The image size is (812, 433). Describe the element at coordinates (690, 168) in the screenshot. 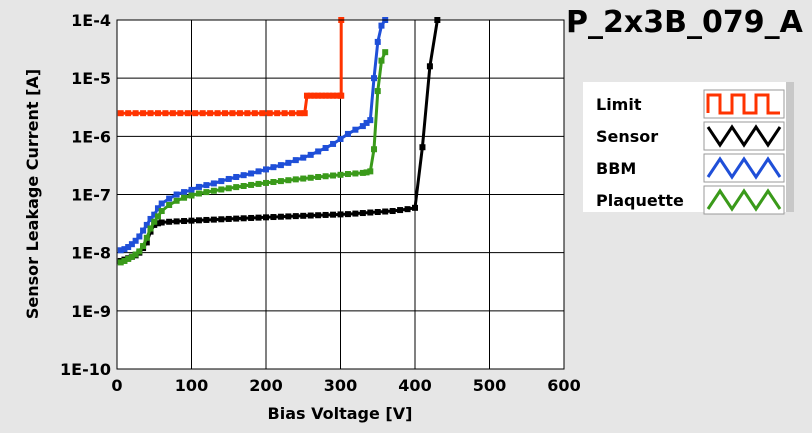

I see `legend-item-bbm: BBM` at that location.